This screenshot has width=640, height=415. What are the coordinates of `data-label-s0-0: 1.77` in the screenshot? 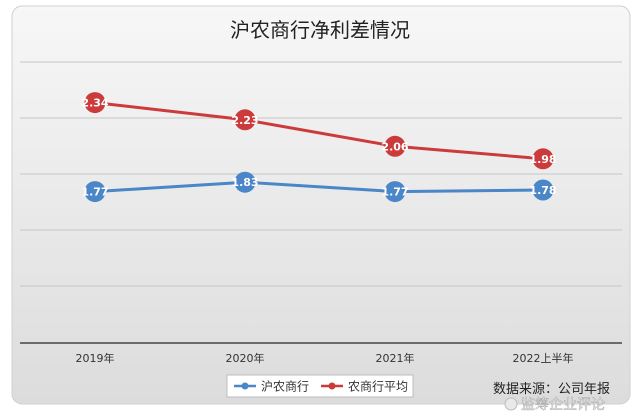 It's located at (94, 192).